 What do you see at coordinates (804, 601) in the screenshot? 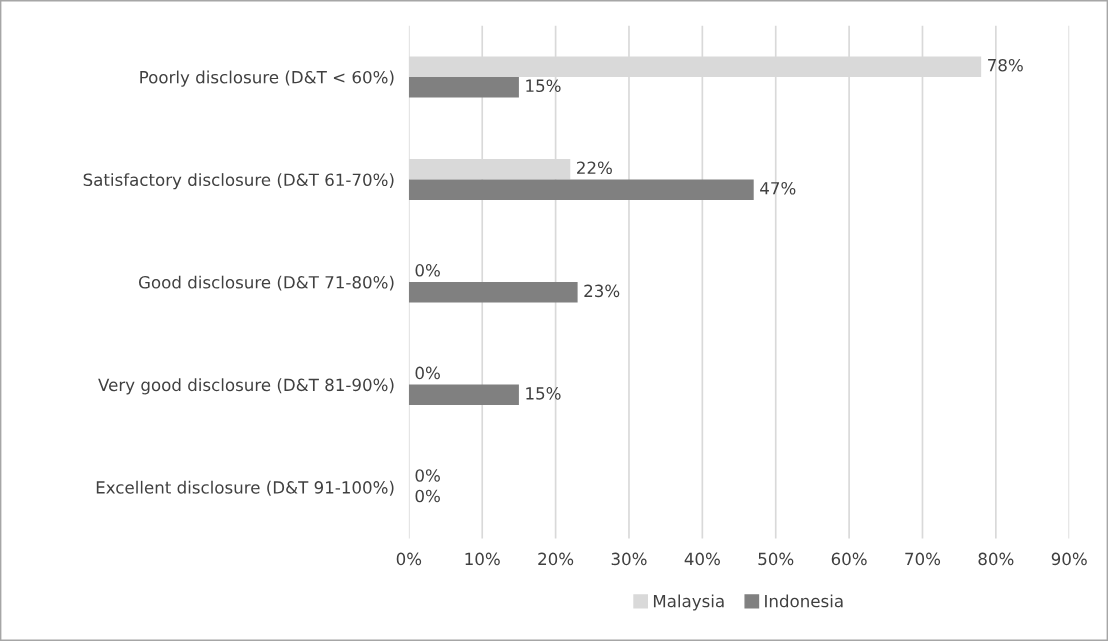
I see `legend-label: Indonesia` at bounding box center [804, 601].